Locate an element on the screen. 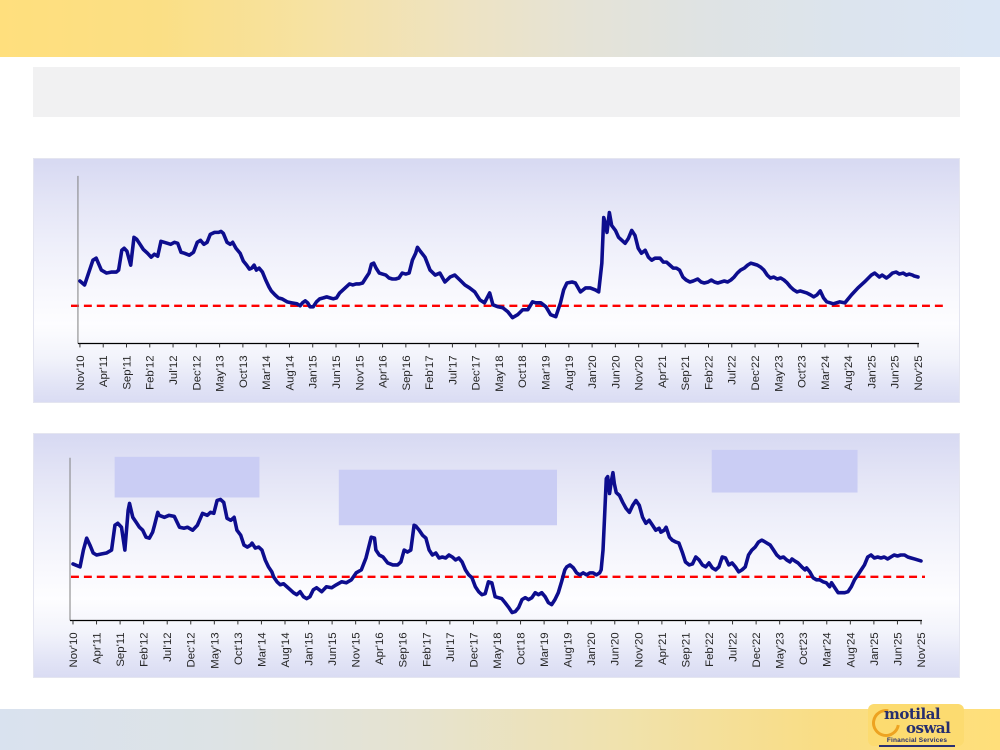 Image resolution: width=1000 pixels, height=750 pixels. bottom-gradient-bar is located at coordinates (500, 729).